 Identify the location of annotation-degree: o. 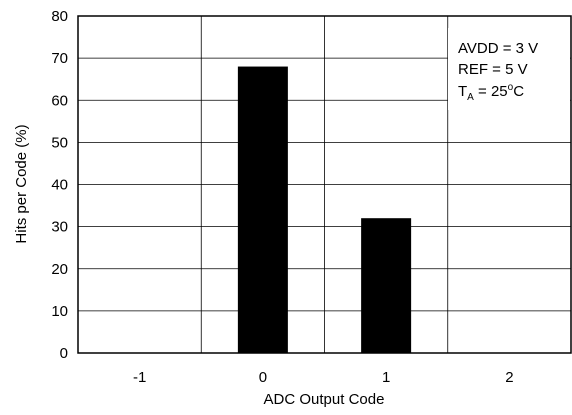
(511, 87).